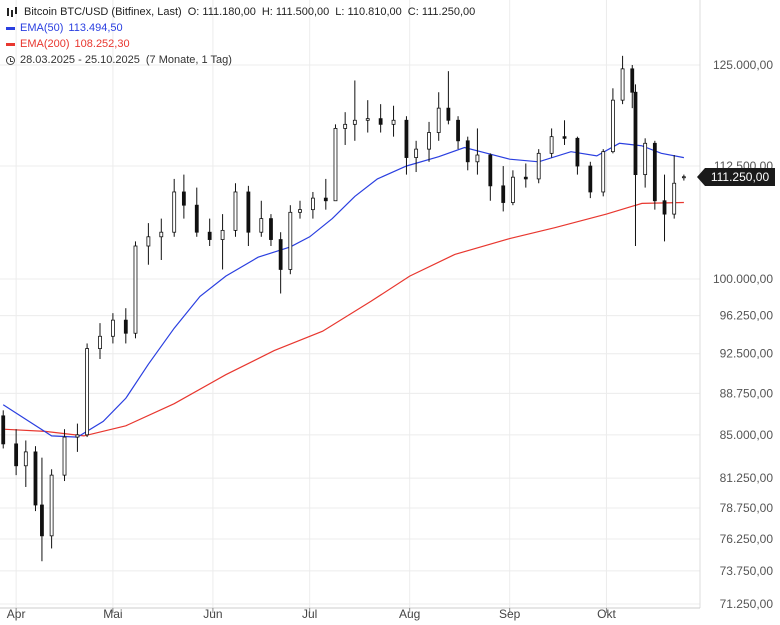 This screenshot has width=780, height=625. What do you see at coordinates (10, 44) in the screenshot?
I see `ema200-swatch` at bounding box center [10, 44].